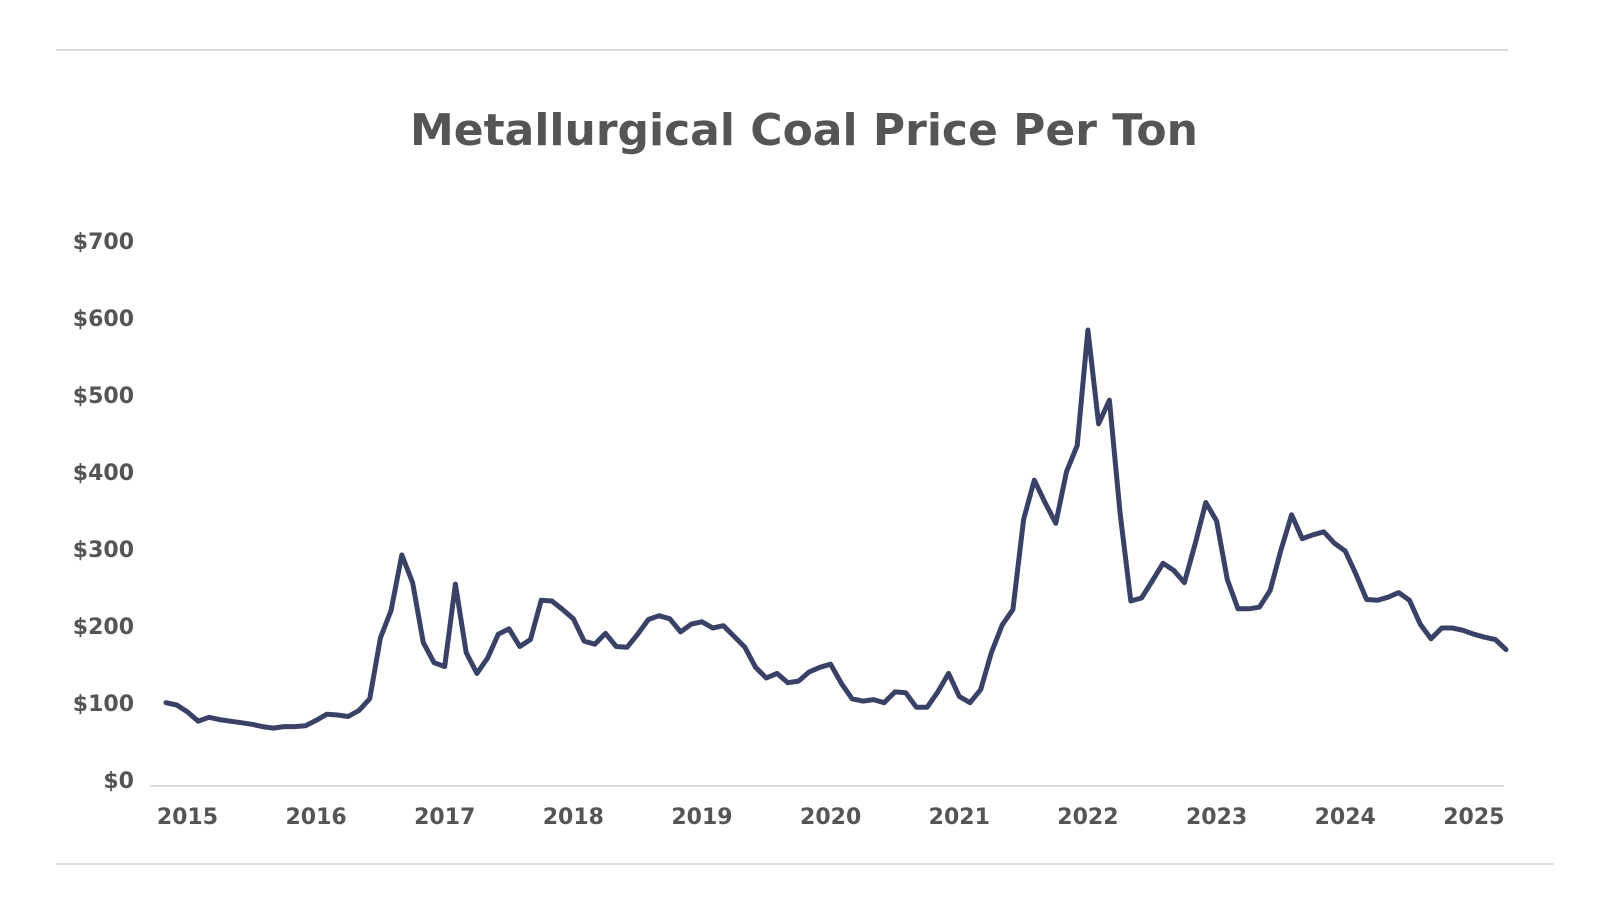 The image size is (1600, 900). What do you see at coordinates (959, 817) in the screenshot?
I see `x-tick-label: 2021` at bounding box center [959, 817].